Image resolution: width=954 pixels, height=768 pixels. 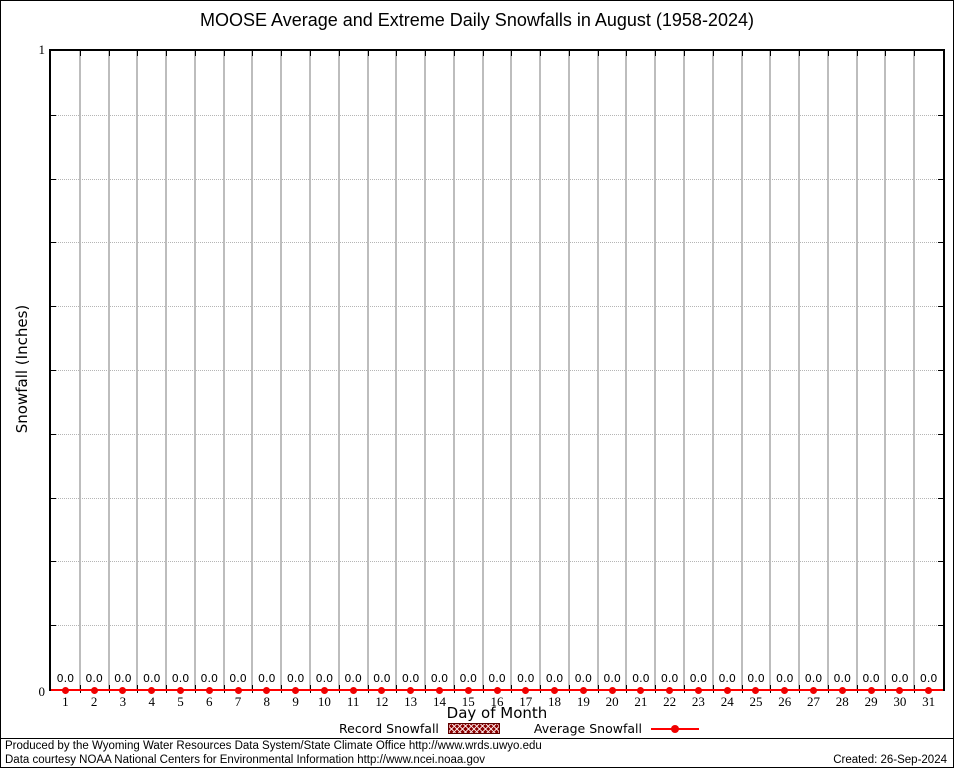 I want to click on x-tick-label: 2, so click(x=94, y=701).